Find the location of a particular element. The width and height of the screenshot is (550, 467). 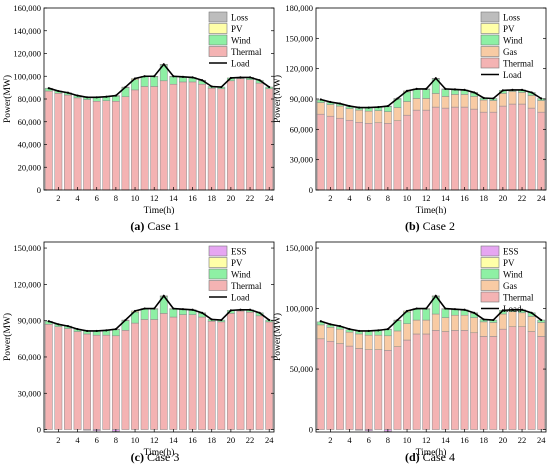

x-tick-label: 12 is located at coordinates (154, 440).